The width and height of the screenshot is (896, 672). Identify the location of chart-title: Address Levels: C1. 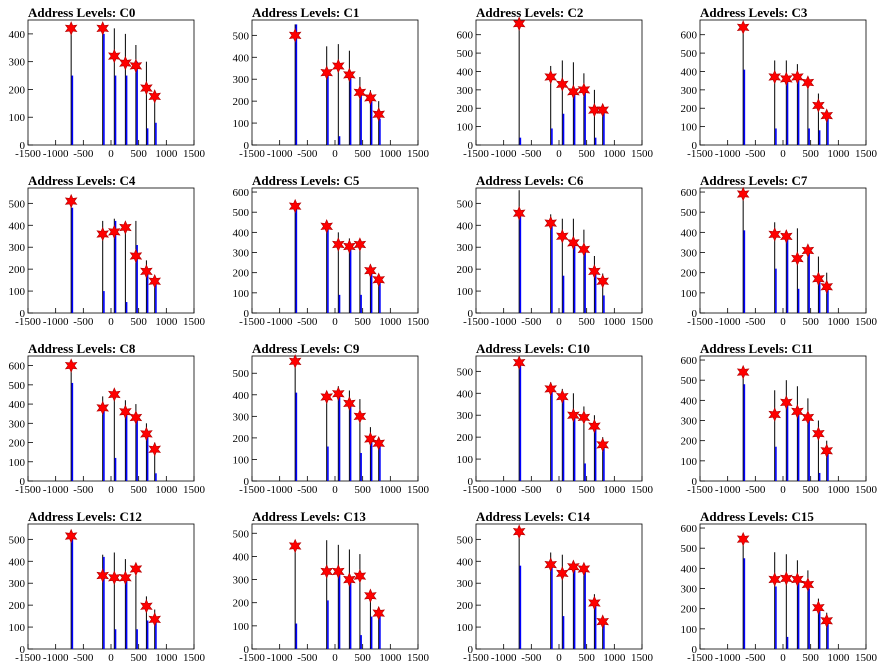
(306, 12).